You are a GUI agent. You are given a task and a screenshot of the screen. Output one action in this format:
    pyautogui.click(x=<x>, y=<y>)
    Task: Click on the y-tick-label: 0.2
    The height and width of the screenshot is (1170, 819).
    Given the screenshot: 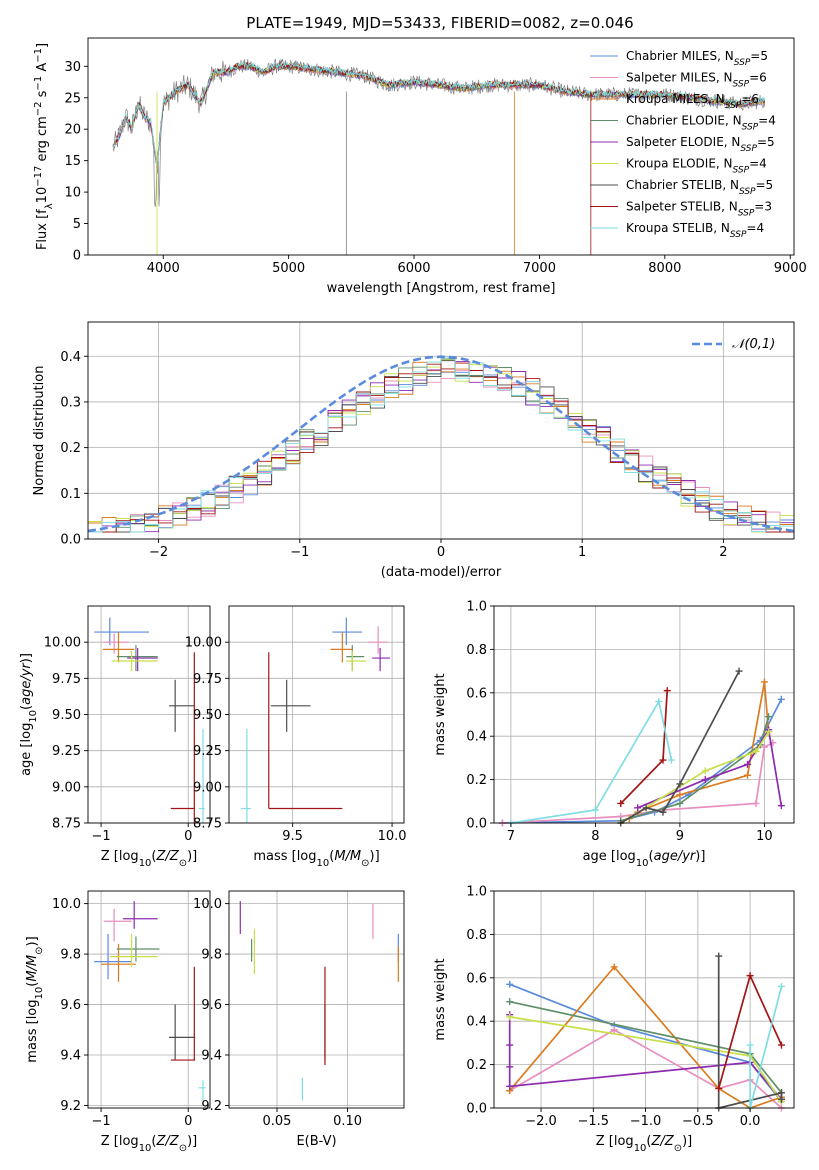 What is the action you would take?
    pyautogui.click(x=476, y=1065)
    